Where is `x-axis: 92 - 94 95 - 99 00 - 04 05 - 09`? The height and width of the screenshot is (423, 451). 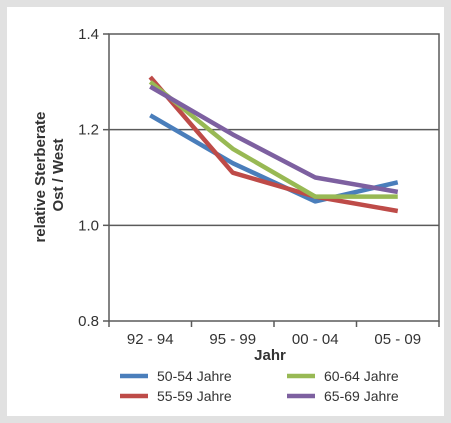 x-axis: 92 - 94 95 - 99 00 - 04 05 - 09 is located at coordinates (274, 334).